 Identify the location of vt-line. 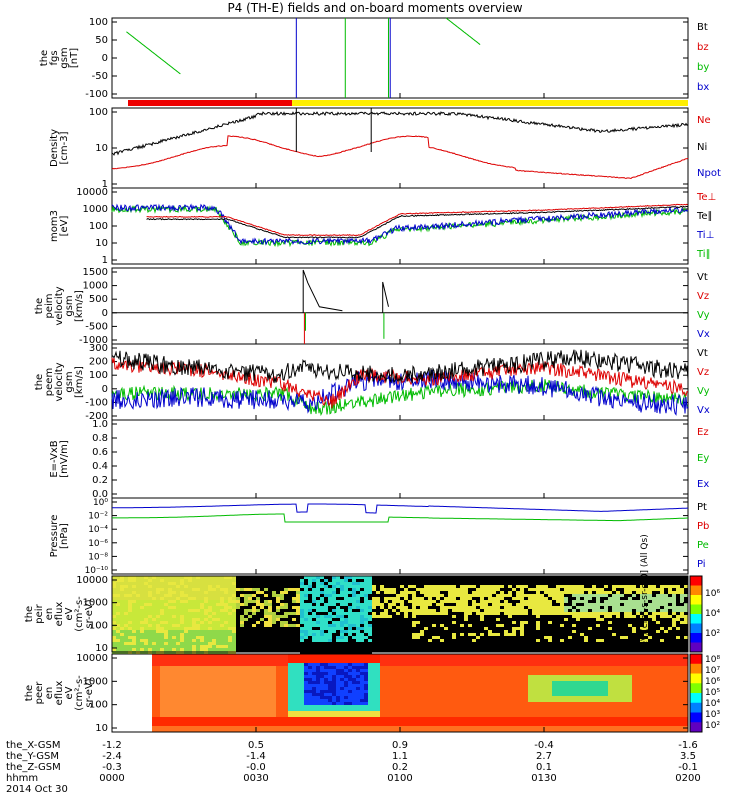
(322, 291).